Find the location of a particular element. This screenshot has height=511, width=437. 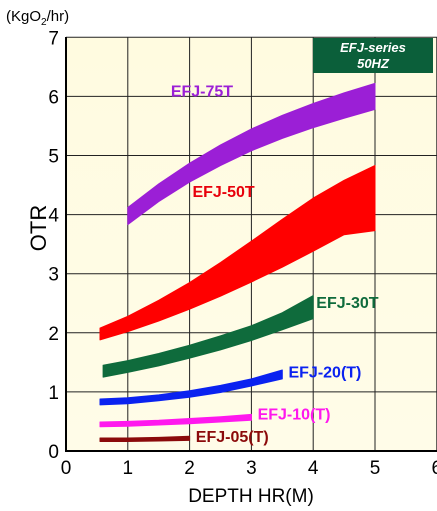

band-efj-20-t is located at coordinates (191, 387).